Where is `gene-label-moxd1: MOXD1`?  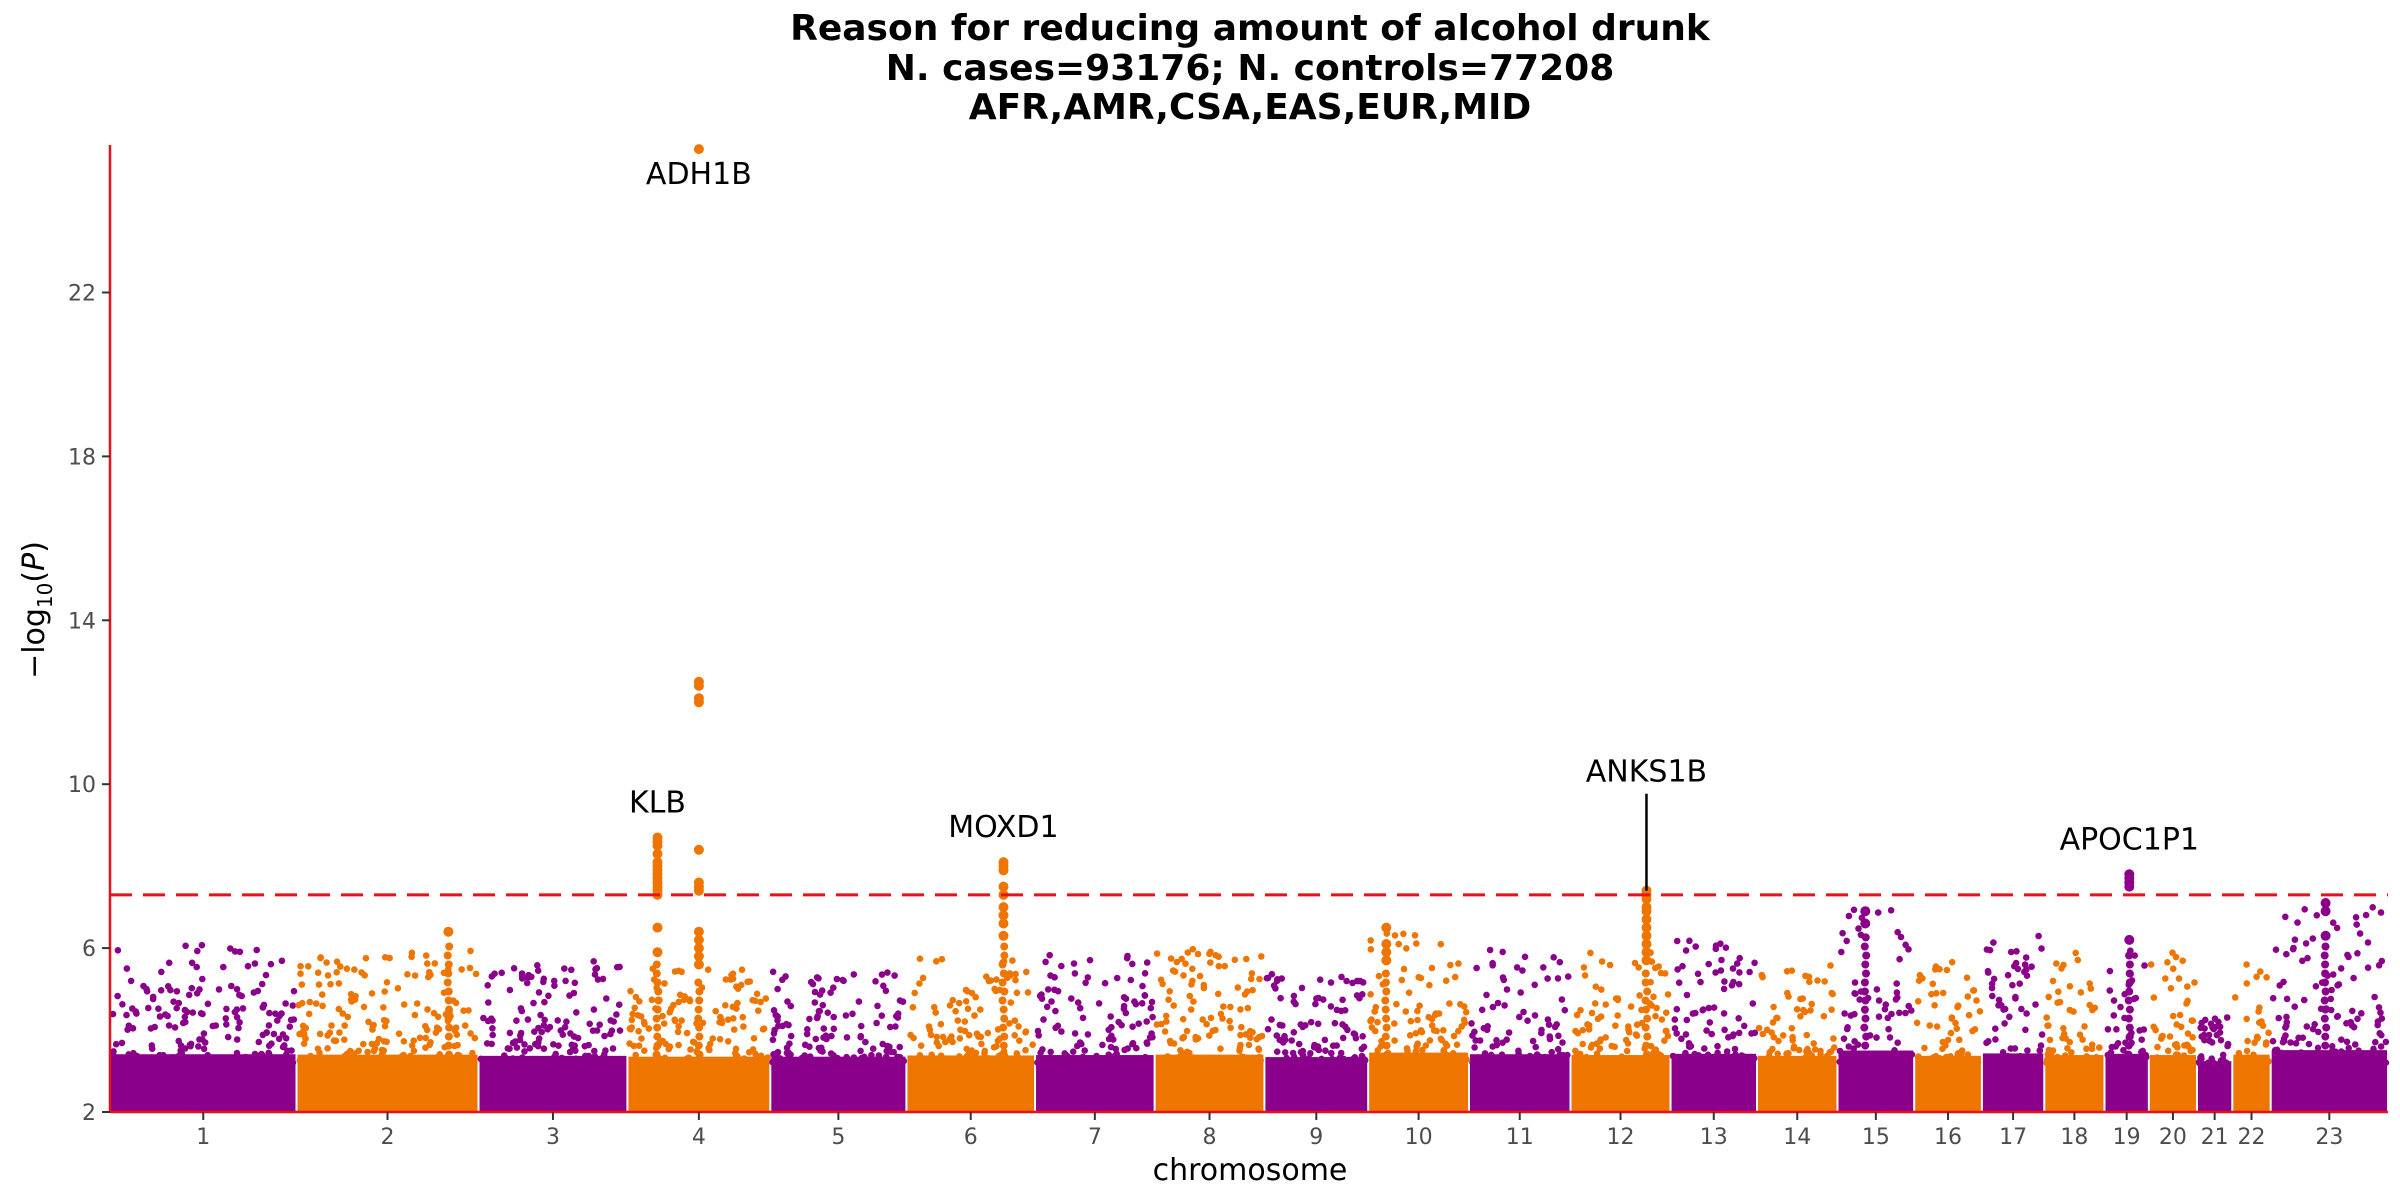
gene-label-moxd1: MOXD1 is located at coordinates (1003, 827).